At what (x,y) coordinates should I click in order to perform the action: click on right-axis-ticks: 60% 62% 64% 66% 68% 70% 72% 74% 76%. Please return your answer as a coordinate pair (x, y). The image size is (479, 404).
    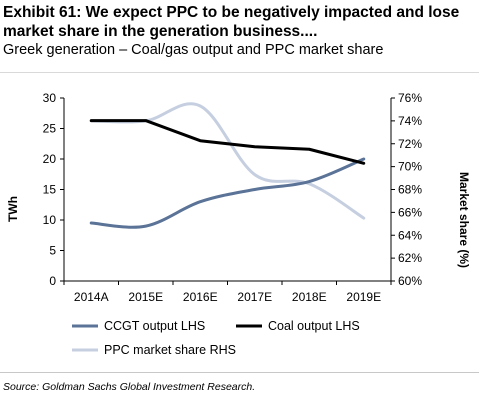
    Looking at the image, I should click on (406, 189).